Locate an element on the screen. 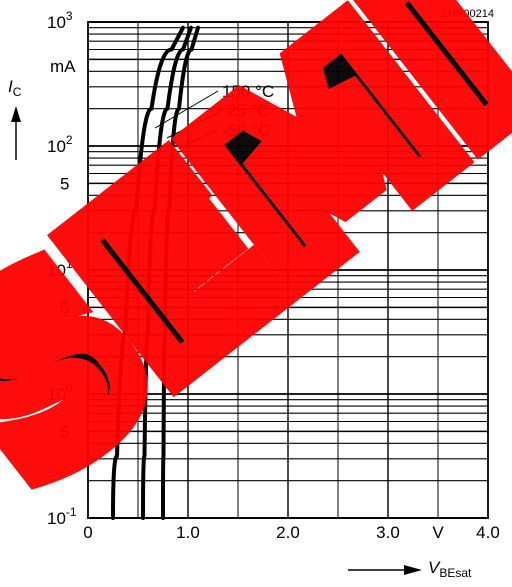 The image size is (512, 587). series-label-1: 25 °C is located at coordinates (248, 110).